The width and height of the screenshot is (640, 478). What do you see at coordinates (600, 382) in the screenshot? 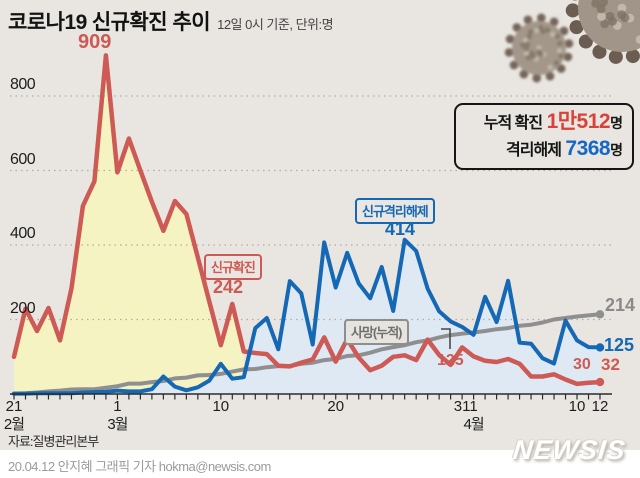
I see `신규확진-end-dot` at bounding box center [600, 382].